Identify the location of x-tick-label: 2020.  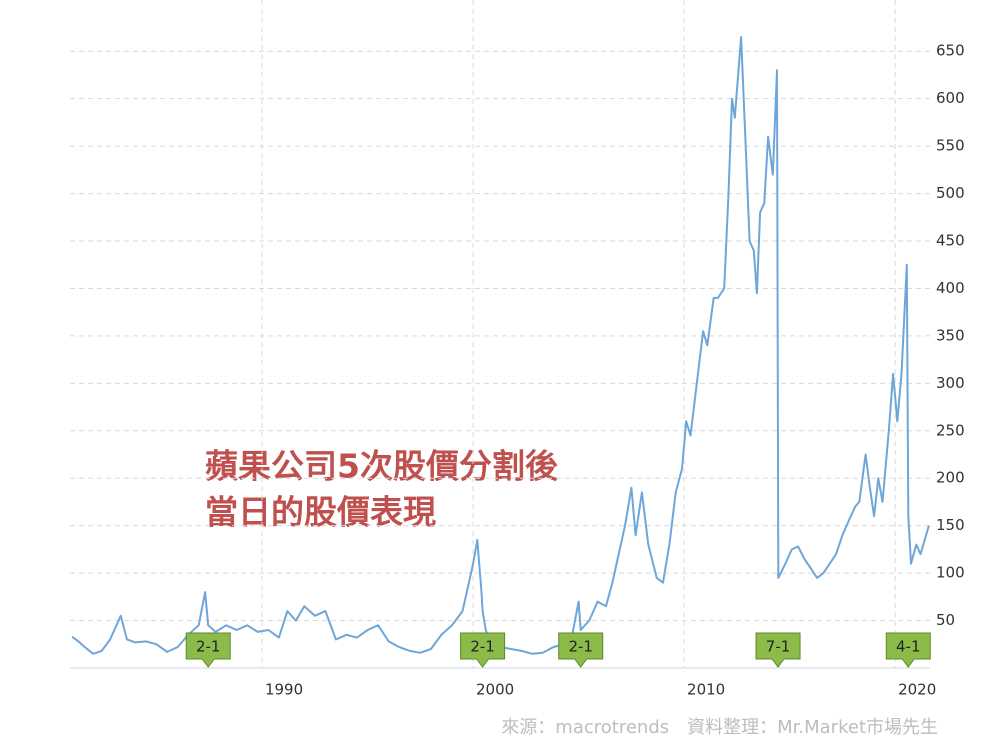
(917, 690).